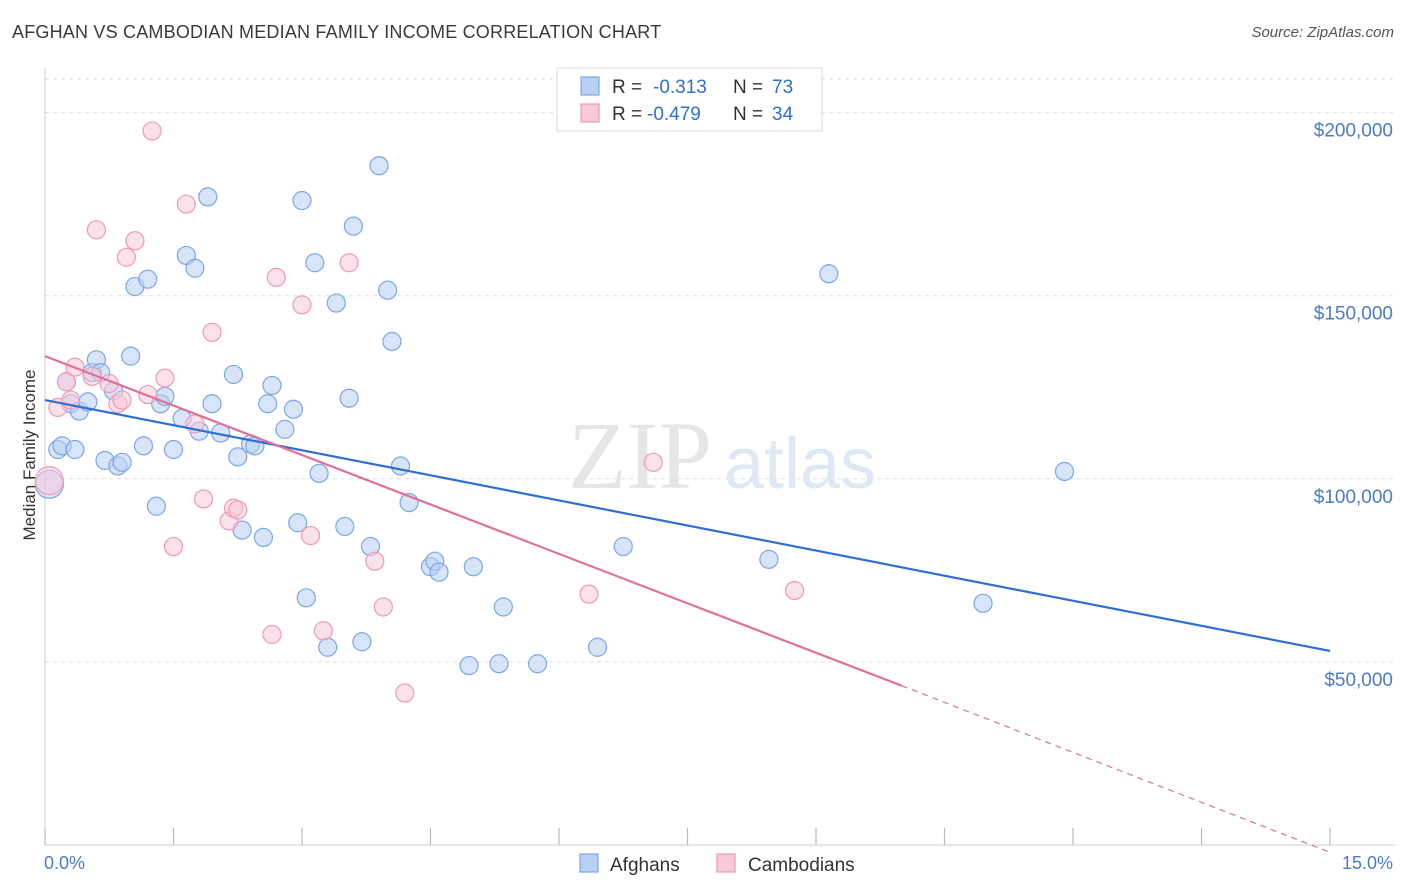 This screenshot has width=1406, height=892. What do you see at coordinates (1353, 406) in the screenshot?
I see `y-tick-labels: $50,000 $100,000 $150,000 $200,000` at bounding box center [1353, 406].